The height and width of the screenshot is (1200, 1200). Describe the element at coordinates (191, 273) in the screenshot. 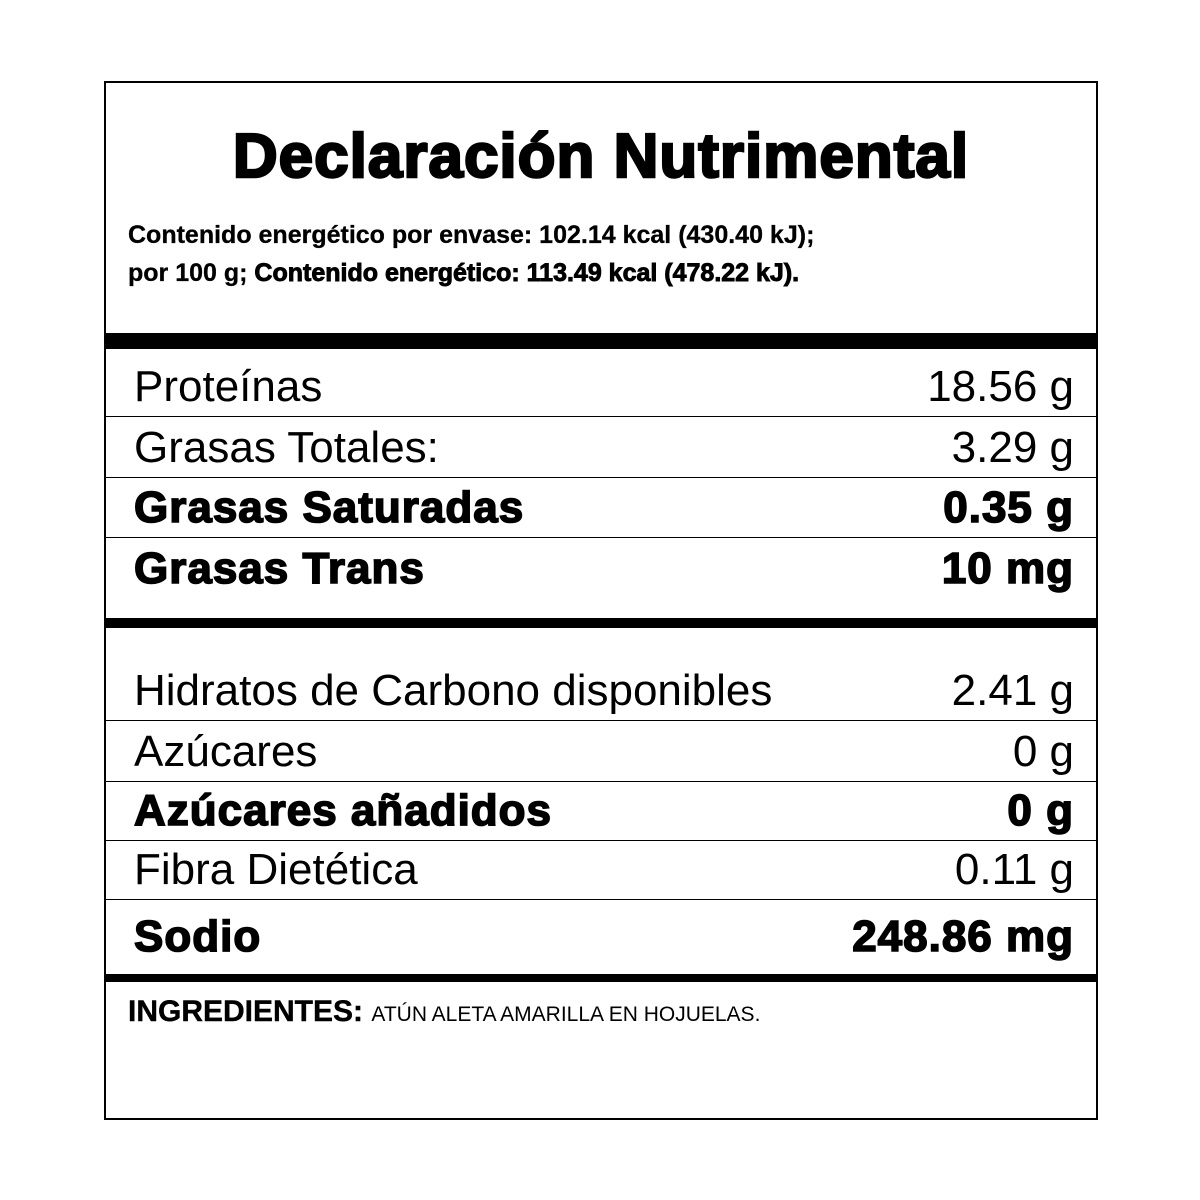

I see `energy-per-100g-prefix: por 100 g;` at that location.